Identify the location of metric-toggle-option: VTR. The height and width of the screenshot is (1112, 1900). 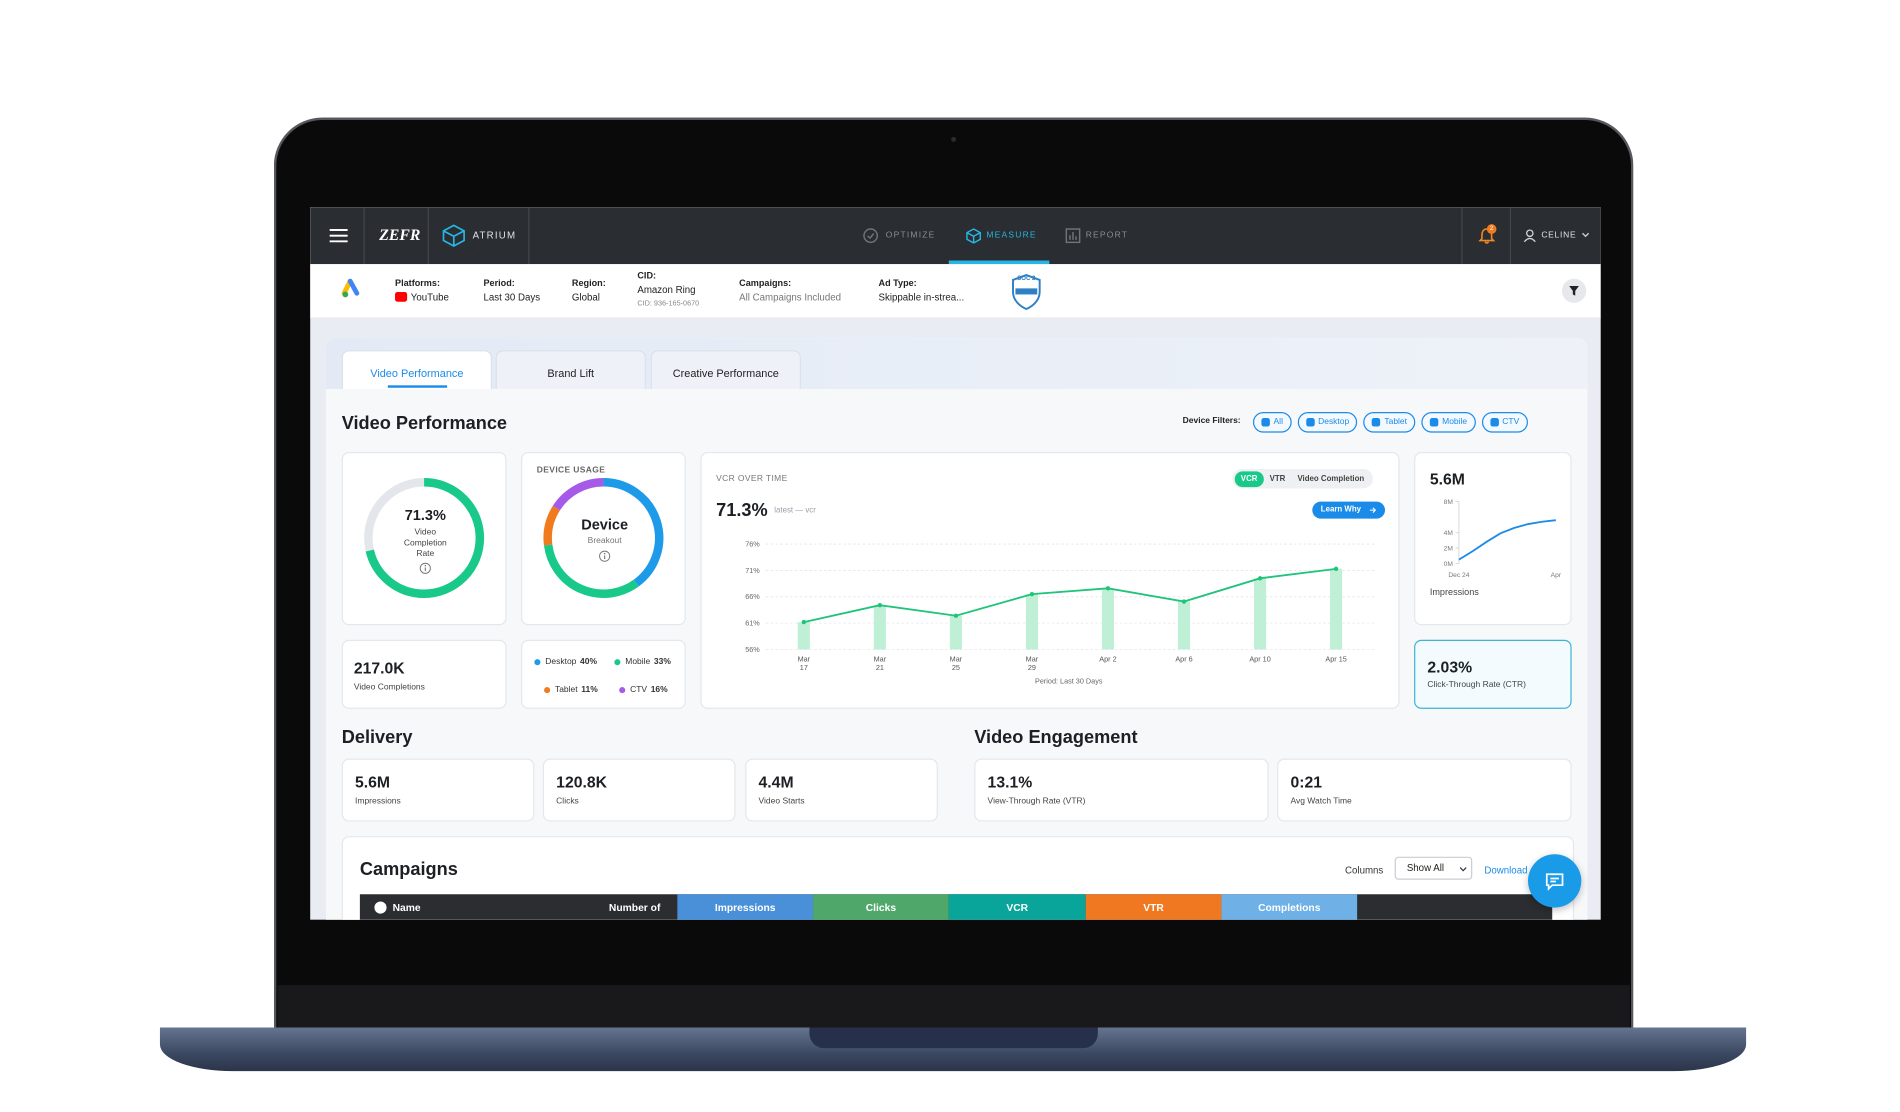
(1277, 478).